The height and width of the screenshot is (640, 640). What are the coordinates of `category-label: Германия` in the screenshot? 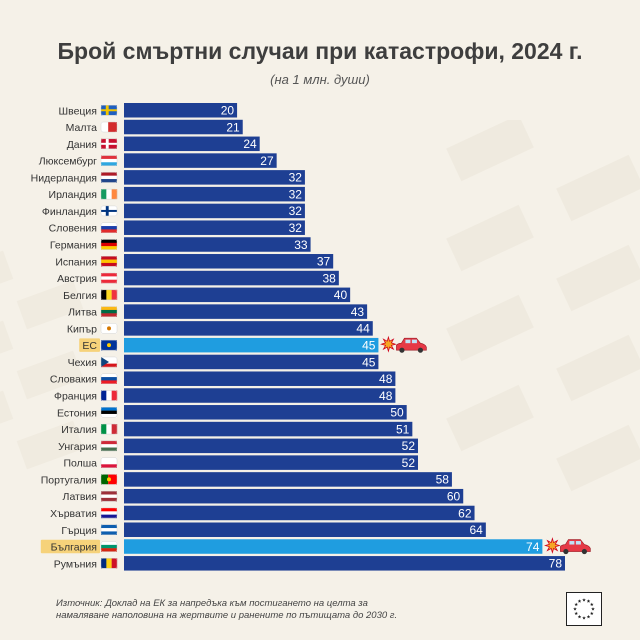 It's located at (73, 245).